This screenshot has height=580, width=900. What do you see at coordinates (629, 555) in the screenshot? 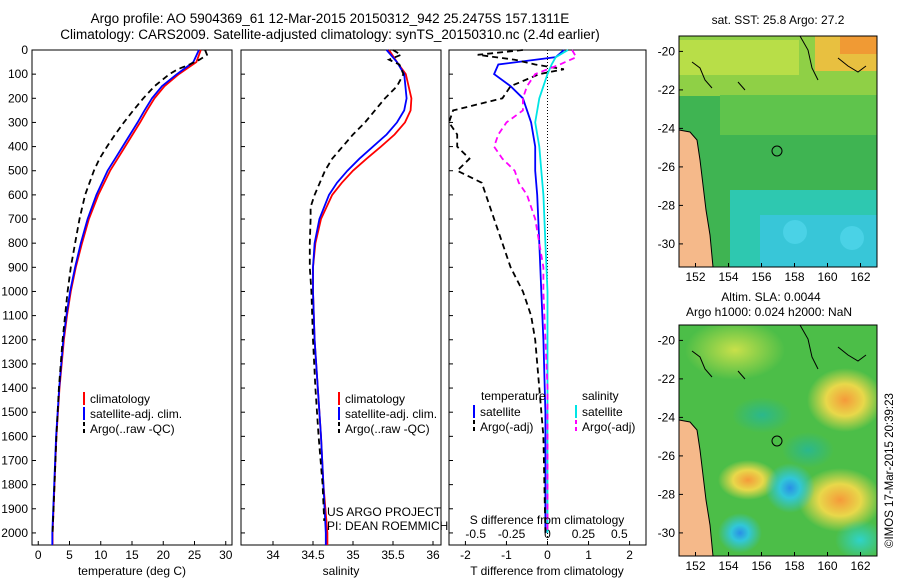
I see `x-tick-label: 2` at bounding box center [629, 555].